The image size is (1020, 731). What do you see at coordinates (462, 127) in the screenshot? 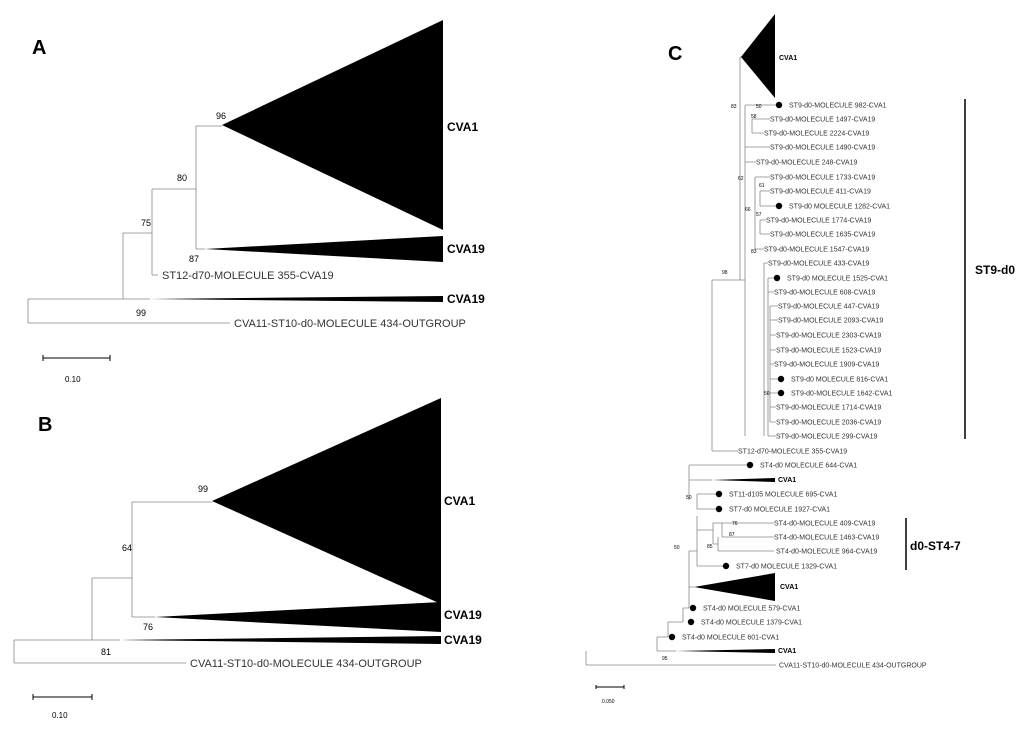
I see `panel-a-clade-label: CVA1` at bounding box center [462, 127].